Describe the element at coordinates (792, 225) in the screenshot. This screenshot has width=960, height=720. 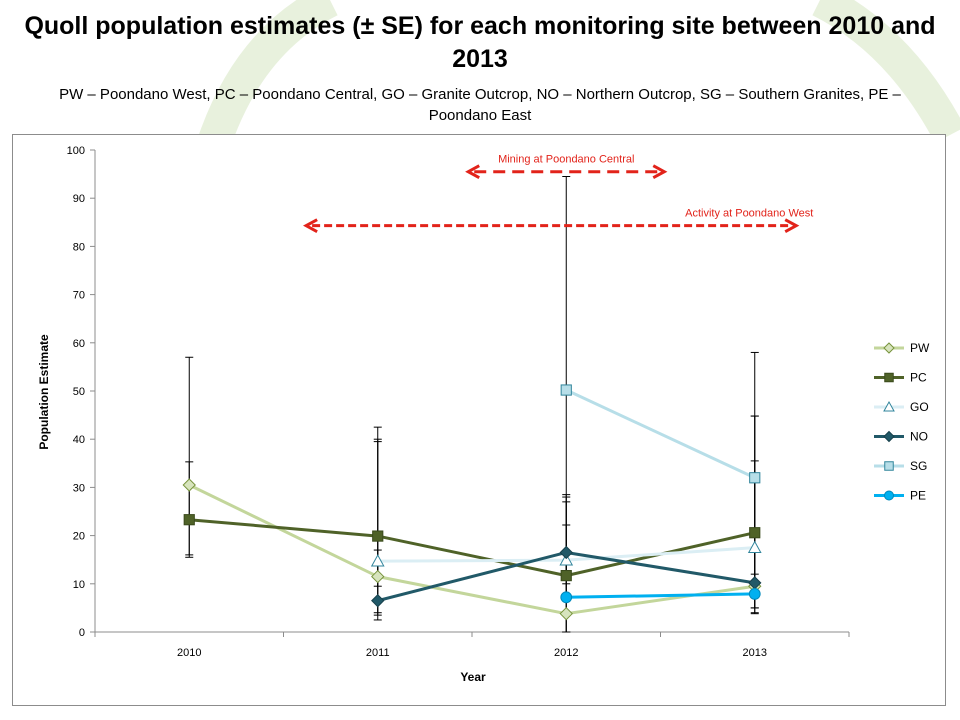
I see `activity-annotation-arrow-head-right` at that location.